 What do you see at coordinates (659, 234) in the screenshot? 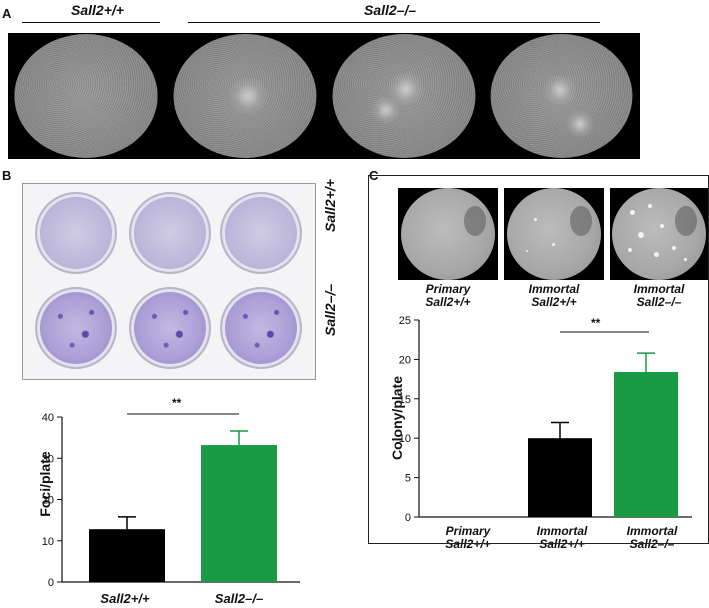
I see `colony-image-immortal-ko` at bounding box center [659, 234].